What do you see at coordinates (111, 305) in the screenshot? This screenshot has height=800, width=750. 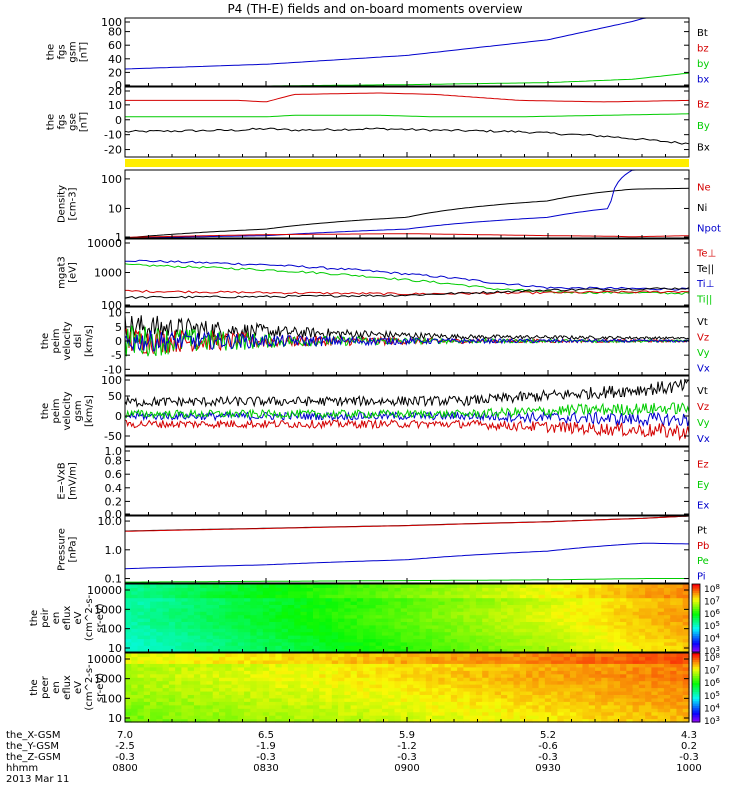 I see `y-tick-label: 100` at bounding box center [111, 305].